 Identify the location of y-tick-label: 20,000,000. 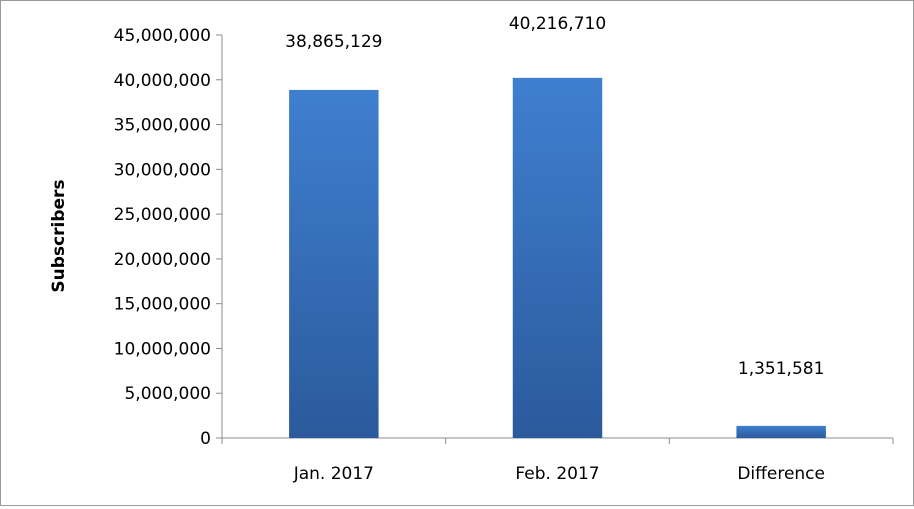
(162, 260).